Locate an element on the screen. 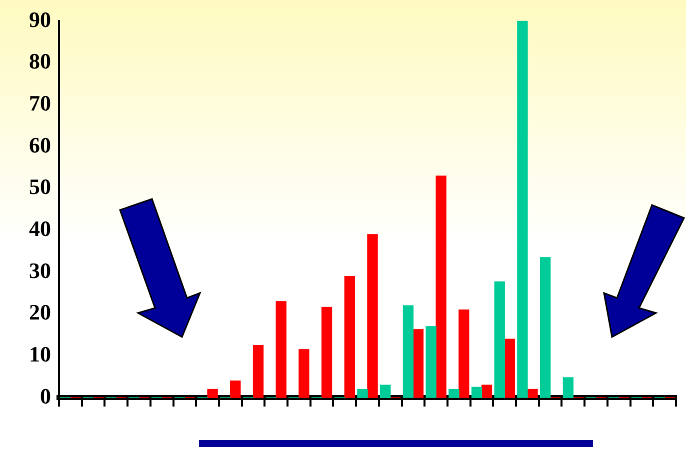  y-tick-label: 50 is located at coordinates (40, 187).